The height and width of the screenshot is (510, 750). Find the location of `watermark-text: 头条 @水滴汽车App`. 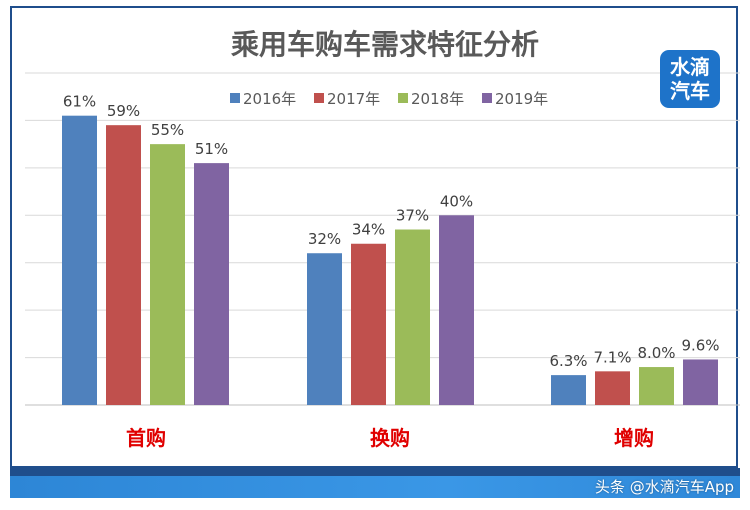

watermark-text: 头条 @水滴汽车App is located at coordinates (664, 487).